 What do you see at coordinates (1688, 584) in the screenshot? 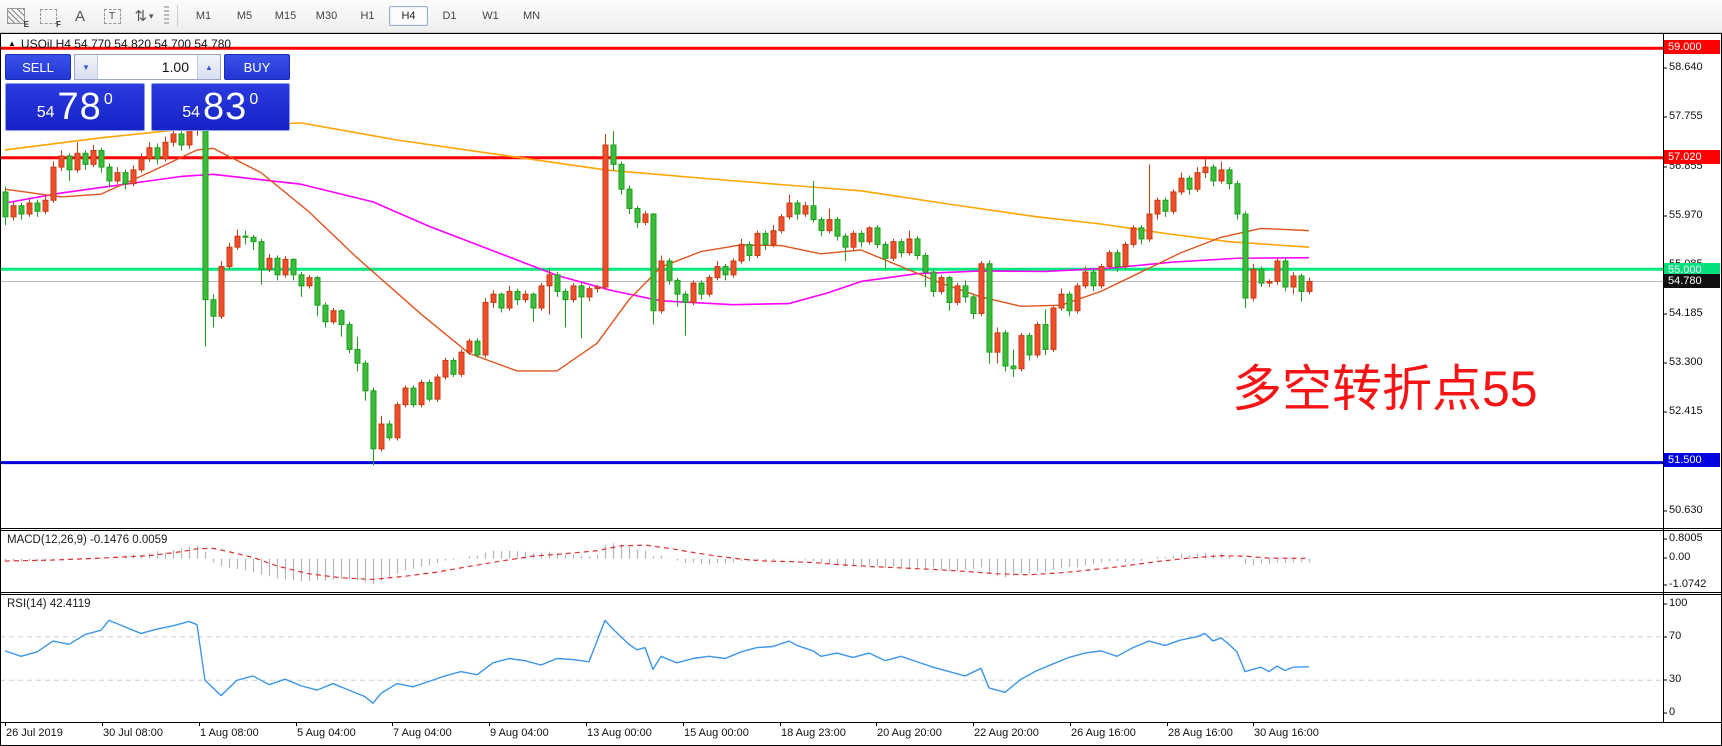
I see `macd-axis-label: -1.0742` at bounding box center [1688, 584].